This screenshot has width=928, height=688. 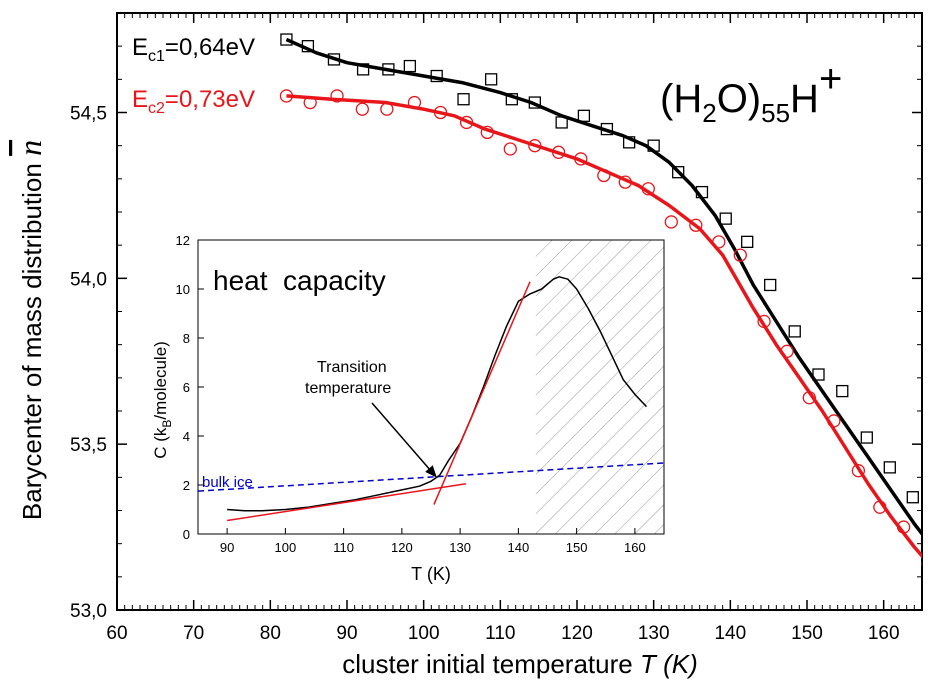 What do you see at coordinates (88, 611) in the screenshot?
I see `main-y-tick-label: 53,0` at bounding box center [88, 611].